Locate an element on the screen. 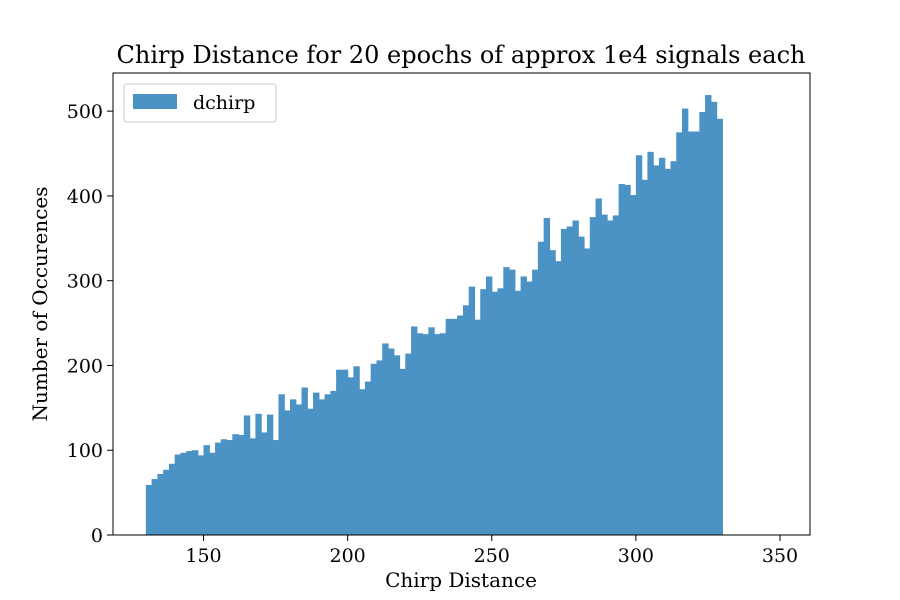 The image size is (900, 600). legend-box is located at coordinates (200, 103).